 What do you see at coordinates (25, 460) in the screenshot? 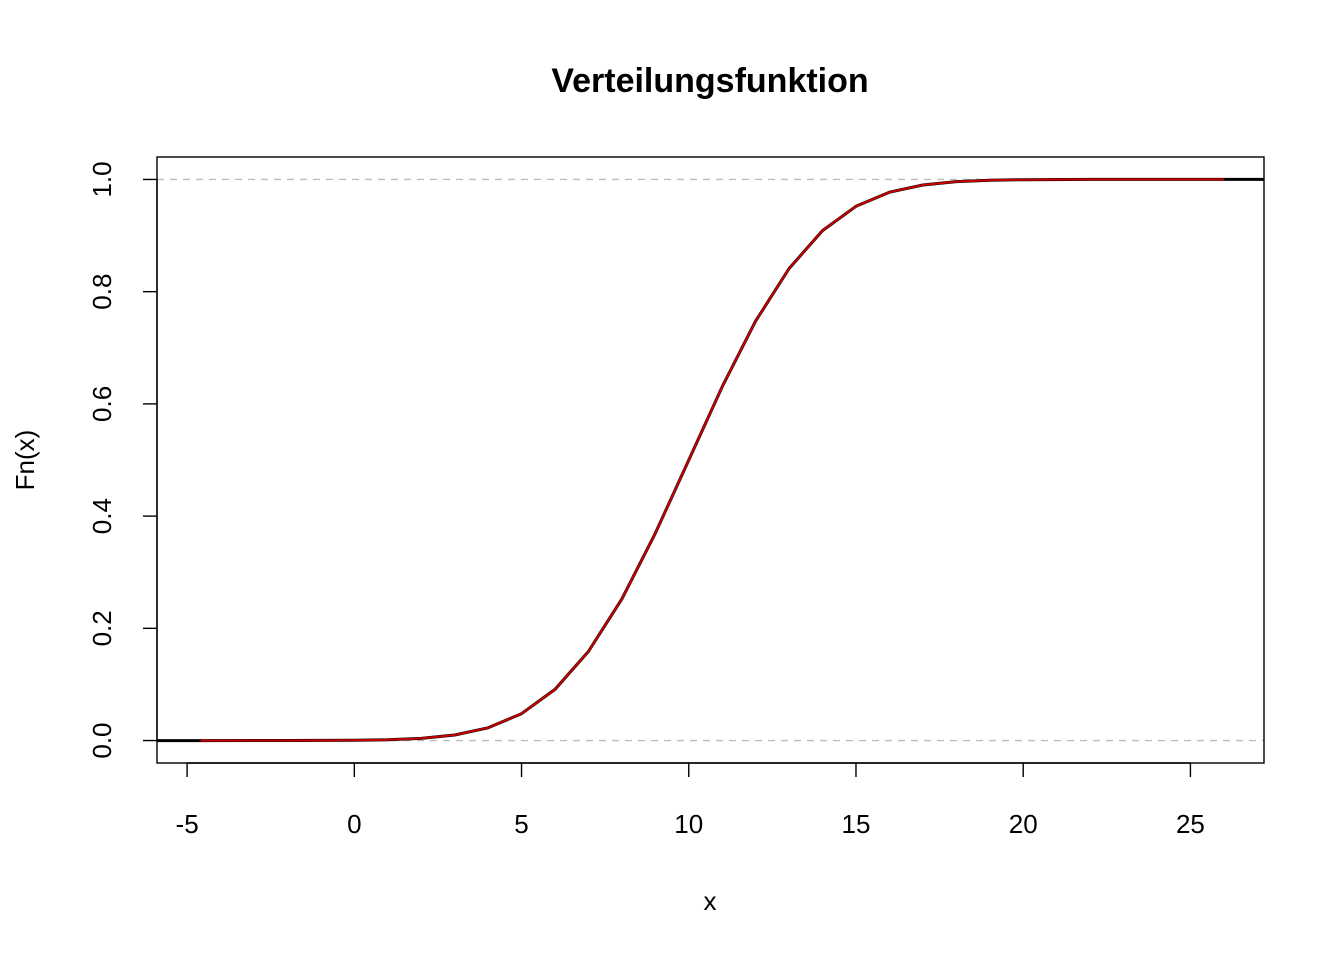
I see `y-axis-title: Fn(x)` at bounding box center [25, 460].